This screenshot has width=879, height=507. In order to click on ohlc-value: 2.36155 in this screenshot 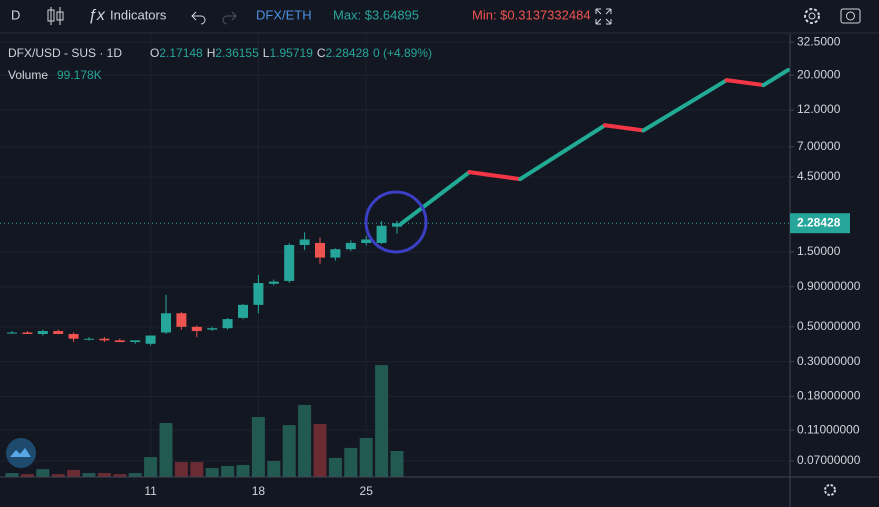, I will do `click(237, 53)`.